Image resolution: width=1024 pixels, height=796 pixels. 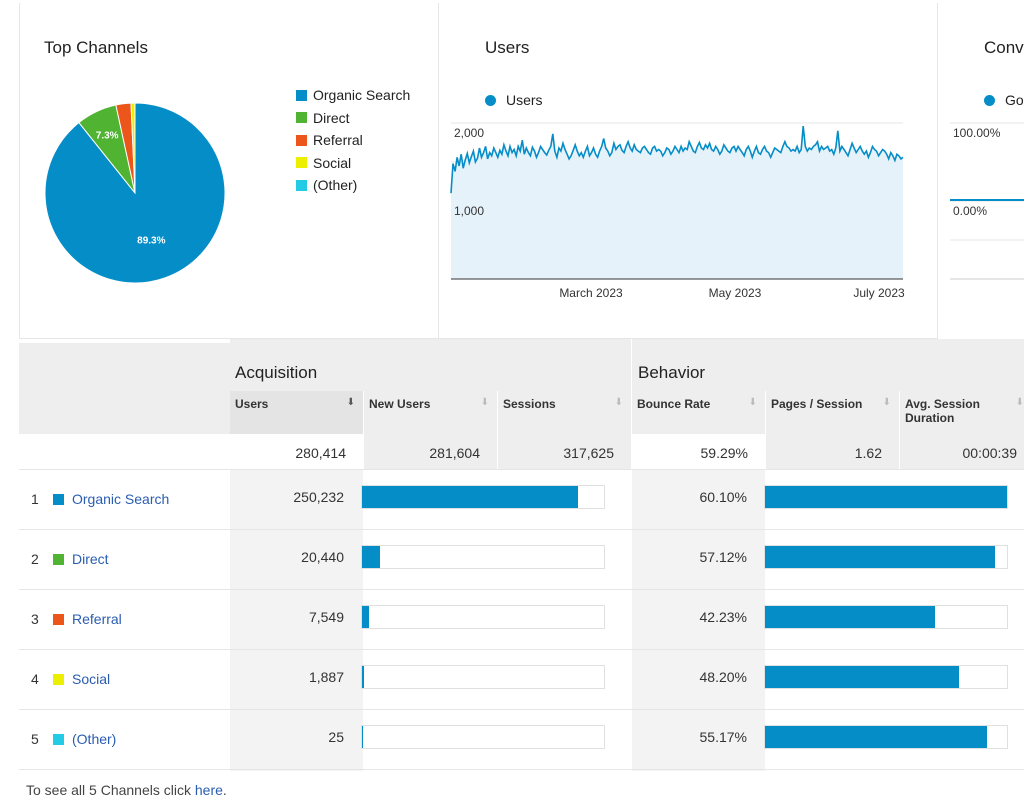 What do you see at coordinates (588, 453) in the screenshot?
I see `total-sessions: 317,625` at bounding box center [588, 453].